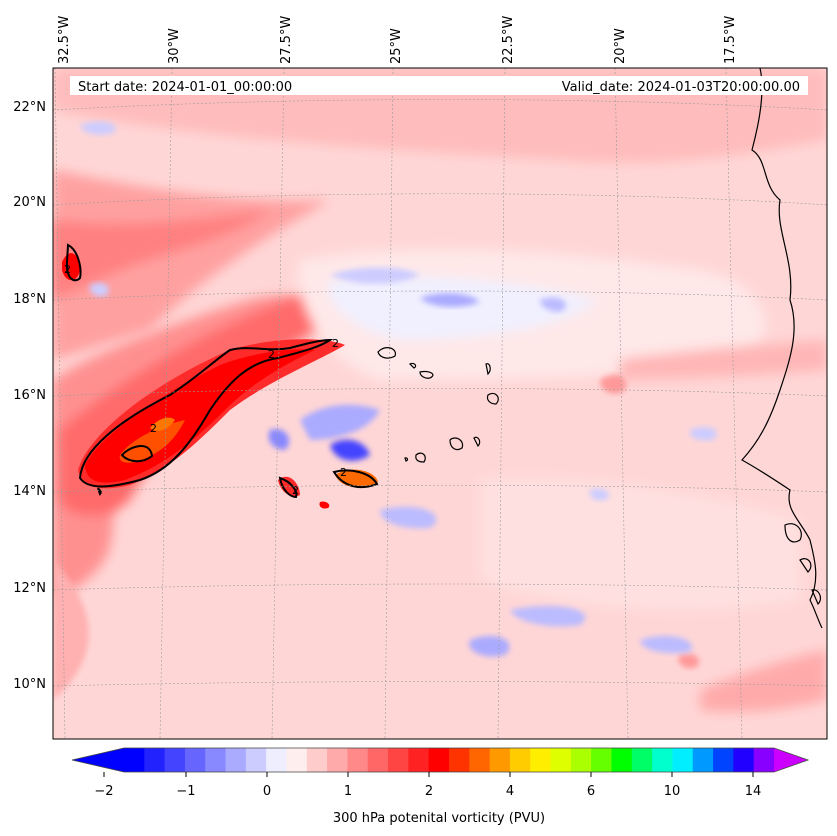 The width and height of the screenshot is (837, 836). I want to click on pv-2-contours, so click(222, 371).